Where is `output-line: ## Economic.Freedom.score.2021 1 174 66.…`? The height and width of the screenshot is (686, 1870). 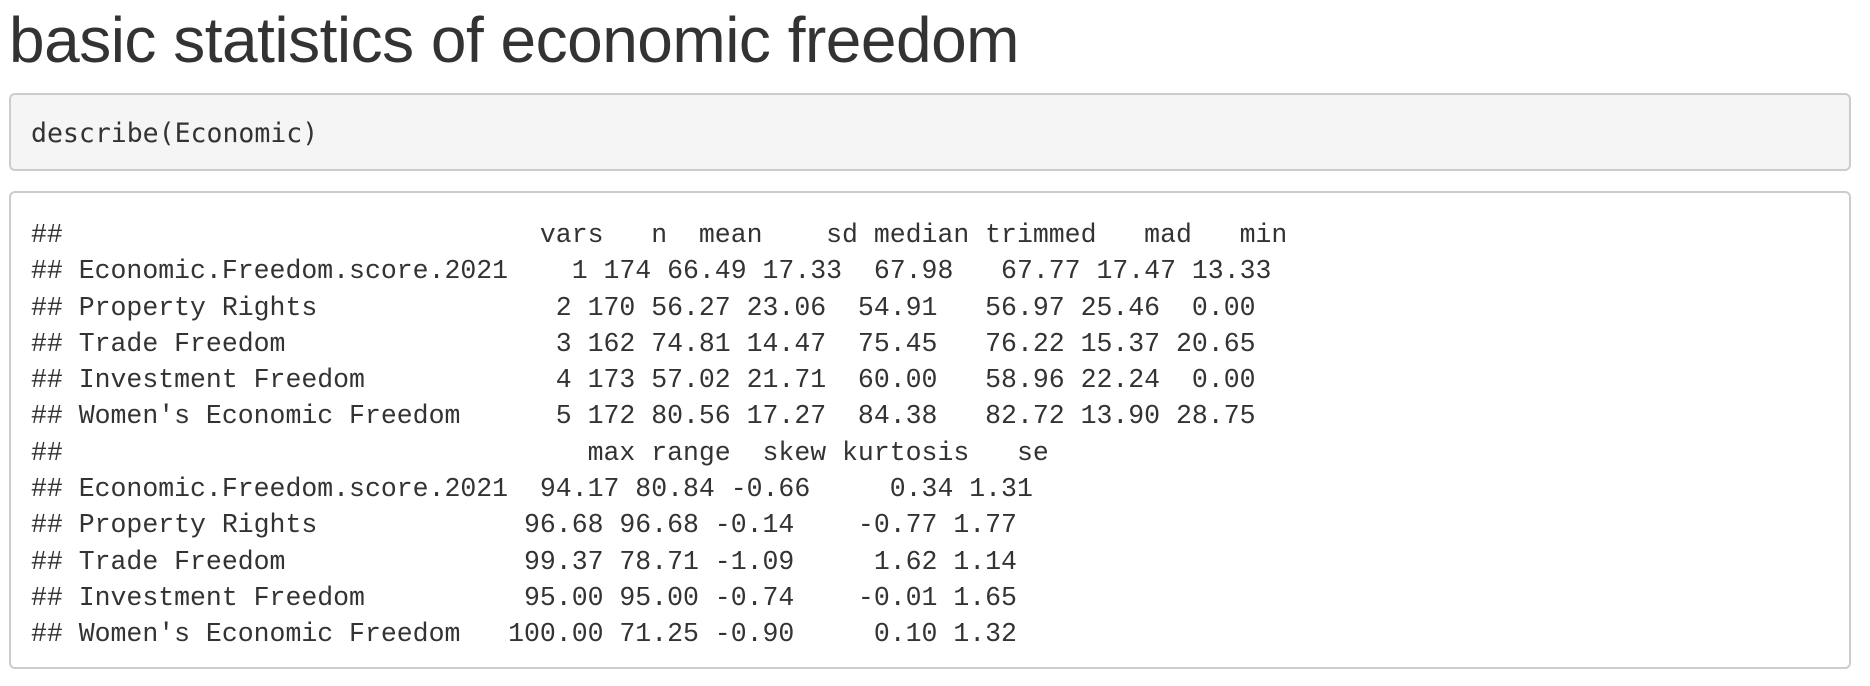 output-line: ## Economic.Freedom.score.2021 1 174 66.… is located at coordinates (651, 271).